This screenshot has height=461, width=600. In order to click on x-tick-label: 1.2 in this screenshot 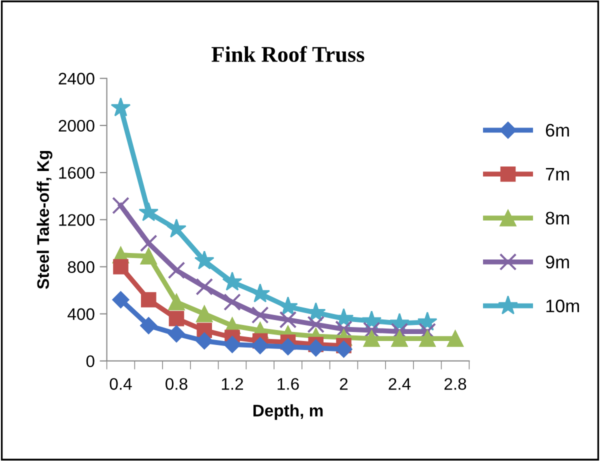, I will do `click(232, 384)`.